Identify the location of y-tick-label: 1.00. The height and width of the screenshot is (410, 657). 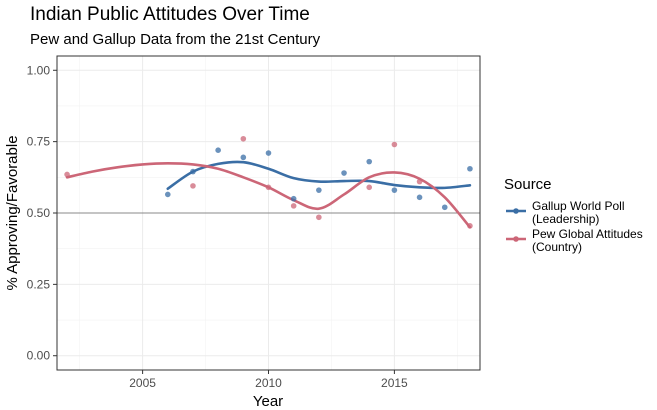
(39, 70).